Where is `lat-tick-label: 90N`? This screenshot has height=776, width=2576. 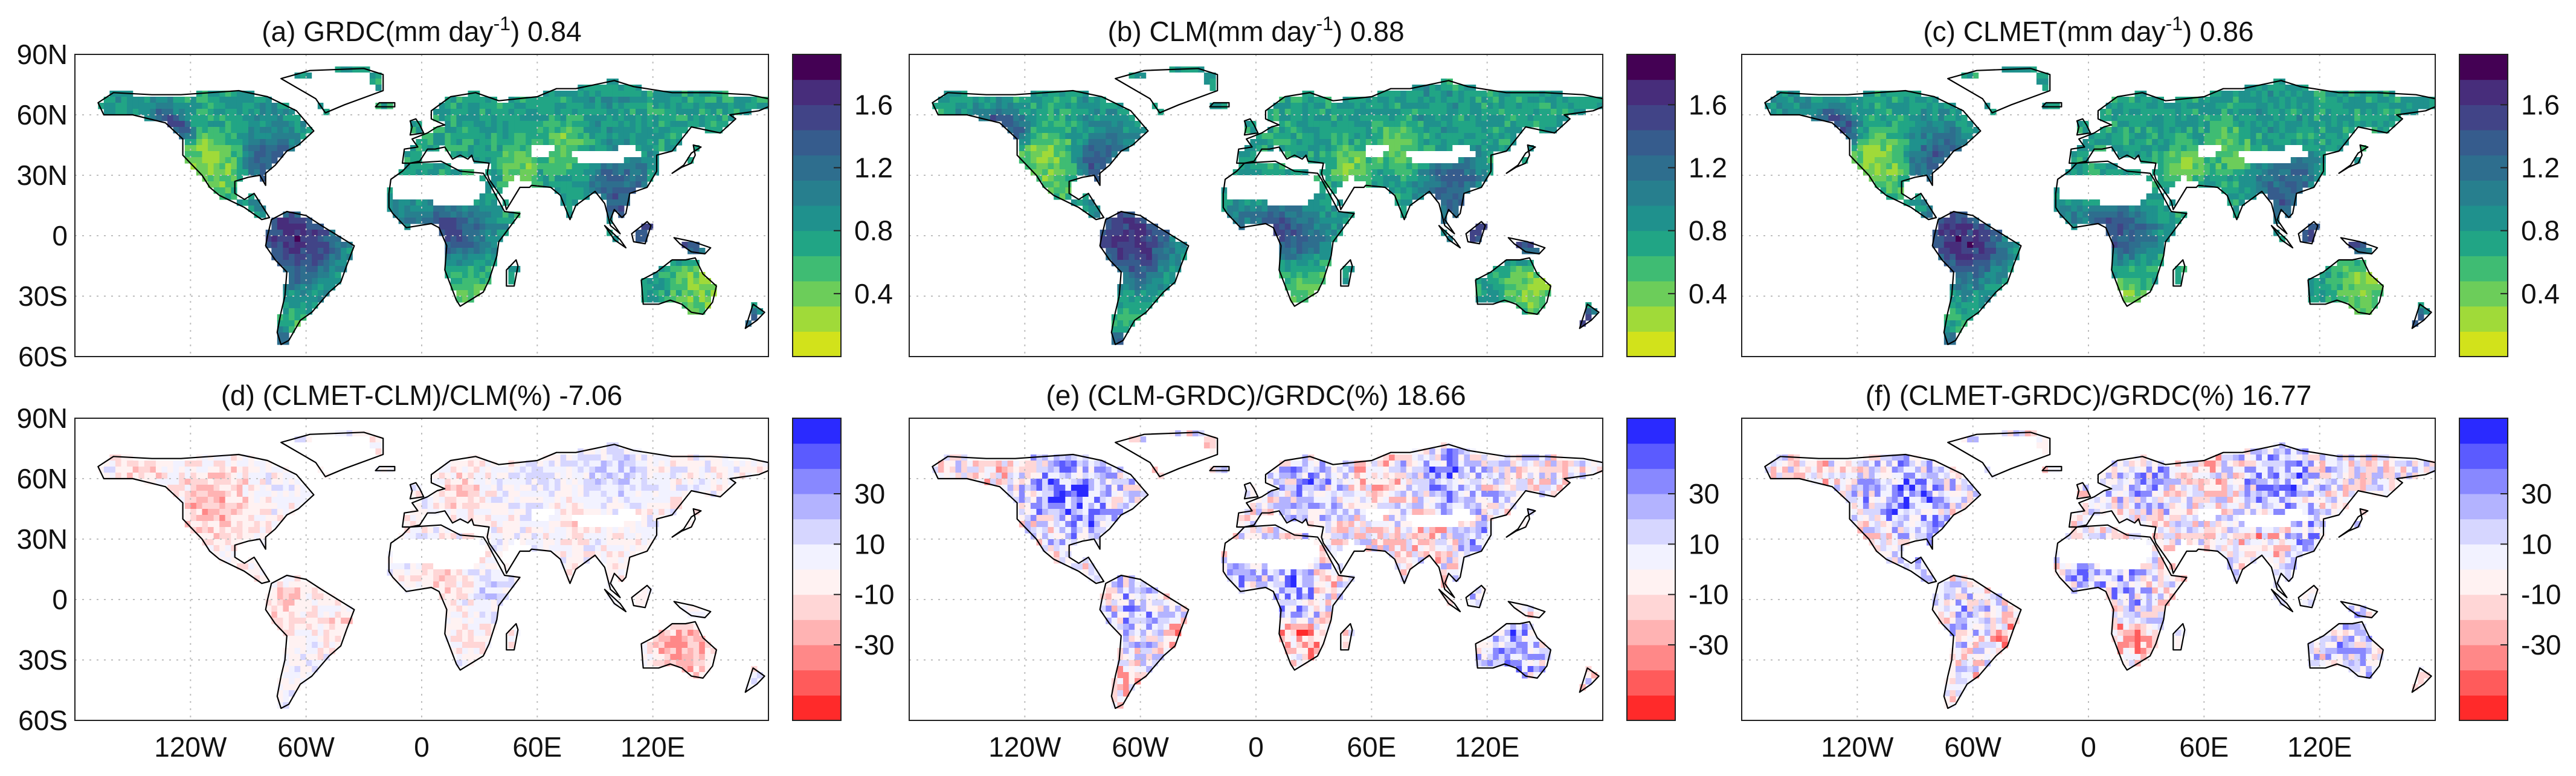
lat-tick-label: 90N is located at coordinates (42, 54).